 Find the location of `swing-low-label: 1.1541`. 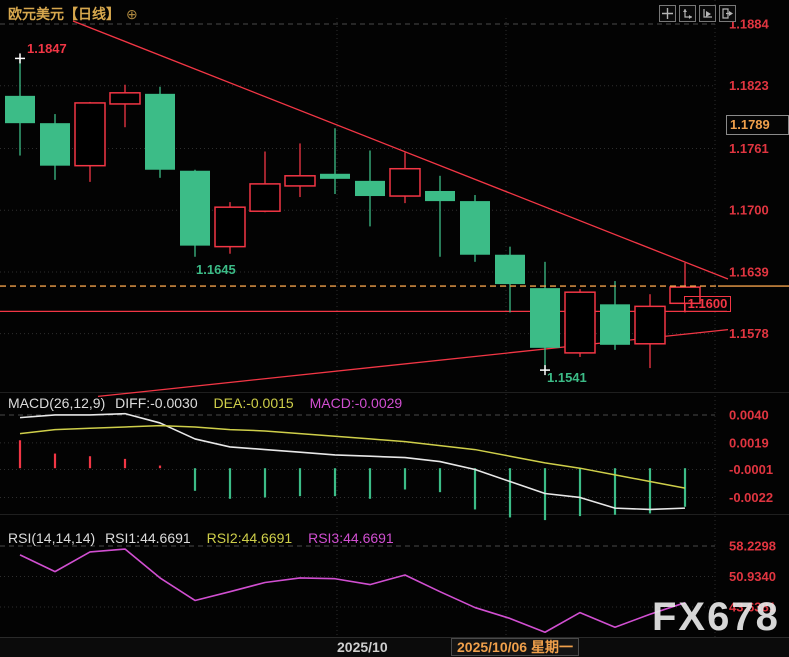

swing-low-label: 1.1541 is located at coordinates (567, 377).